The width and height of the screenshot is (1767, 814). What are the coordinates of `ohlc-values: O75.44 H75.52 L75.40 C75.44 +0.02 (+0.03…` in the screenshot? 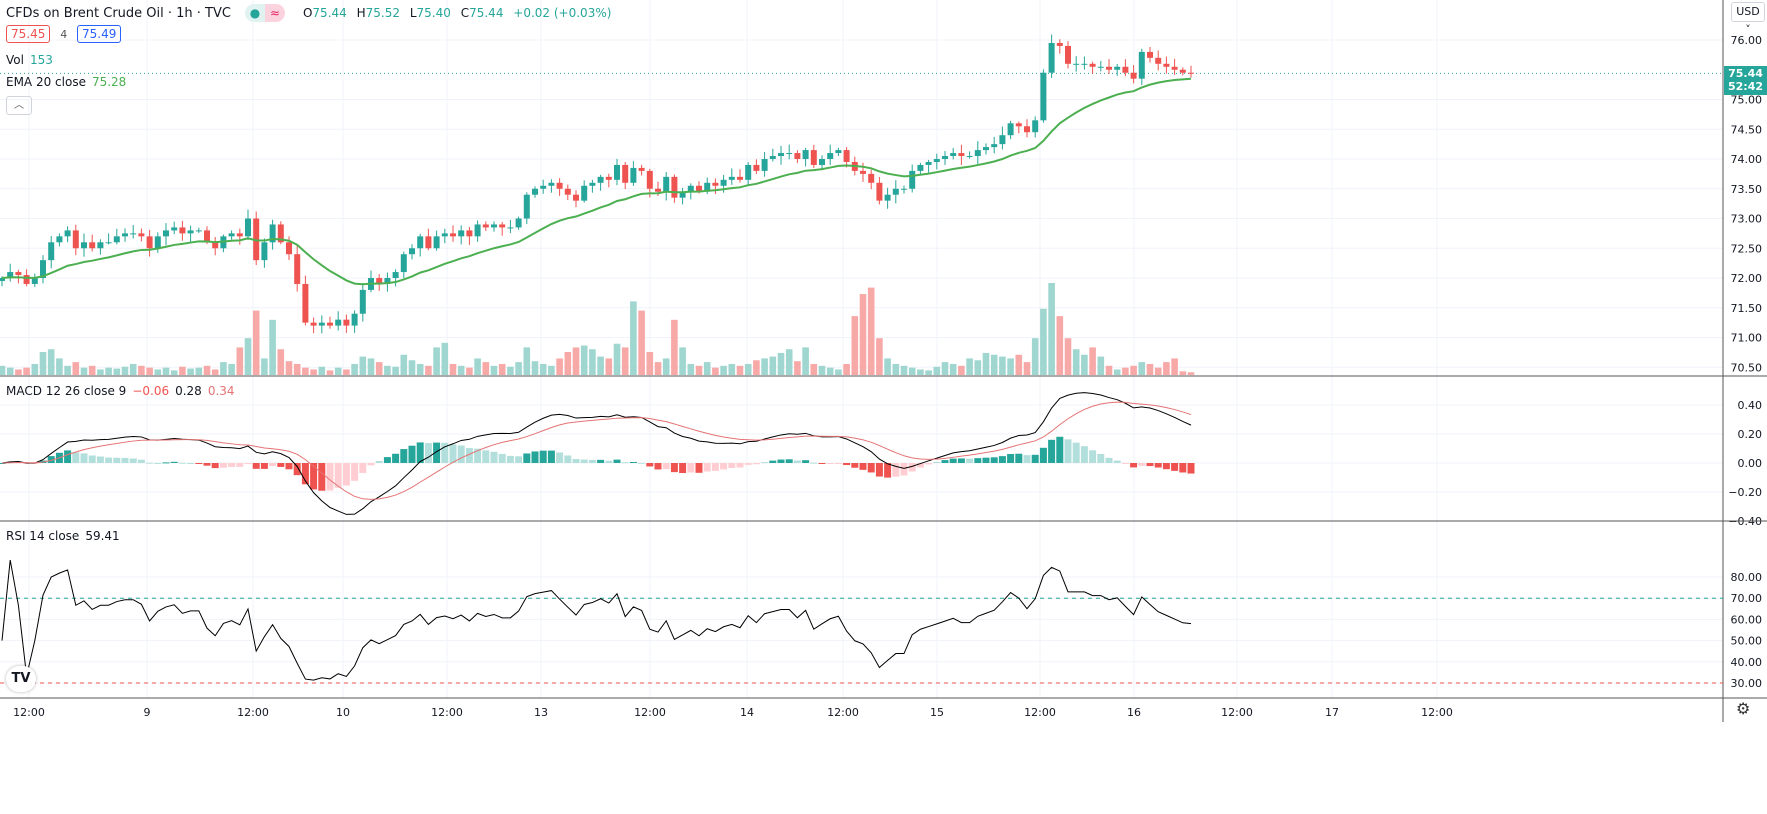 It's located at (457, 13).